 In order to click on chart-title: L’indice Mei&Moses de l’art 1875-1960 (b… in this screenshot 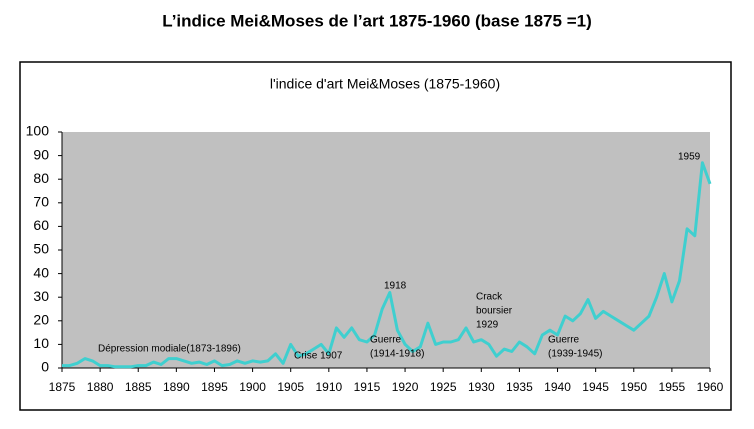, I will do `click(376, 20)`.